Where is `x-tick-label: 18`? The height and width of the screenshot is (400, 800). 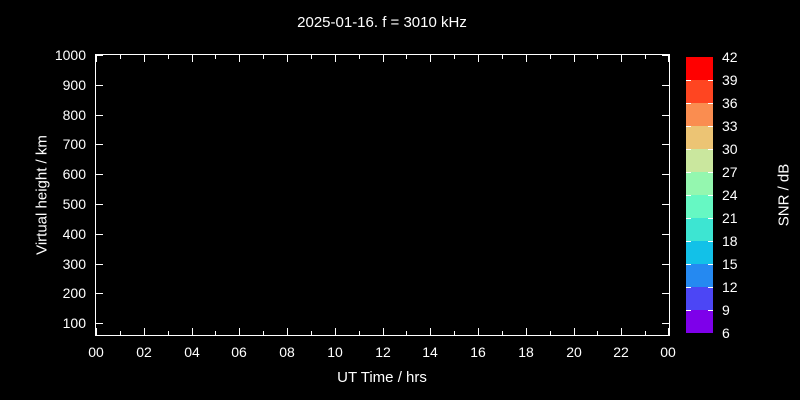
x-tick-label: 18 is located at coordinates (526, 352).